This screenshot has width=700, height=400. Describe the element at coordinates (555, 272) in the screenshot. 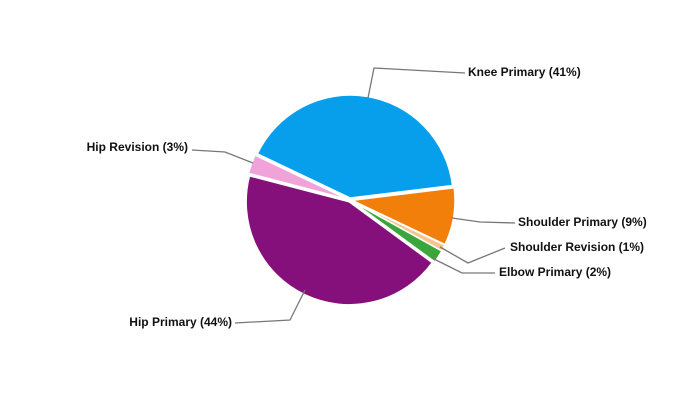

I see `slice-label: Elbow Primary (2%)` at that location.